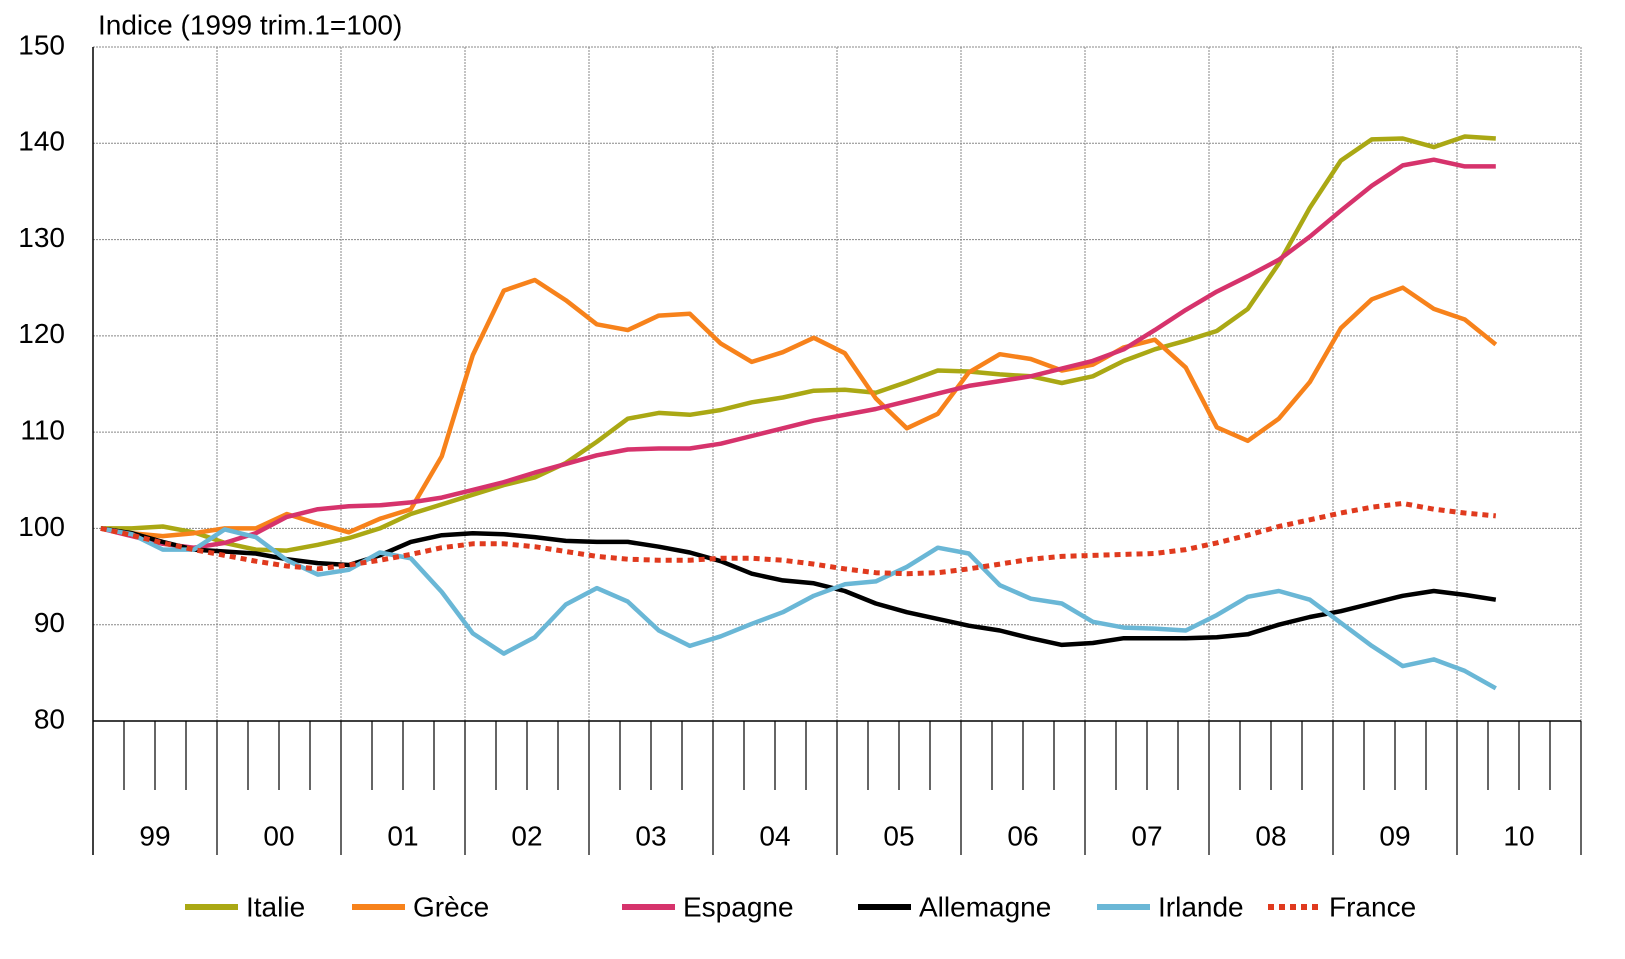 Image resolution: width=1625 pixels, height=959 pixels. What do you see at coordinates (898, 835) in the screenshot?
I see `x-tick-label: 05` at bounding box center [898, 835].